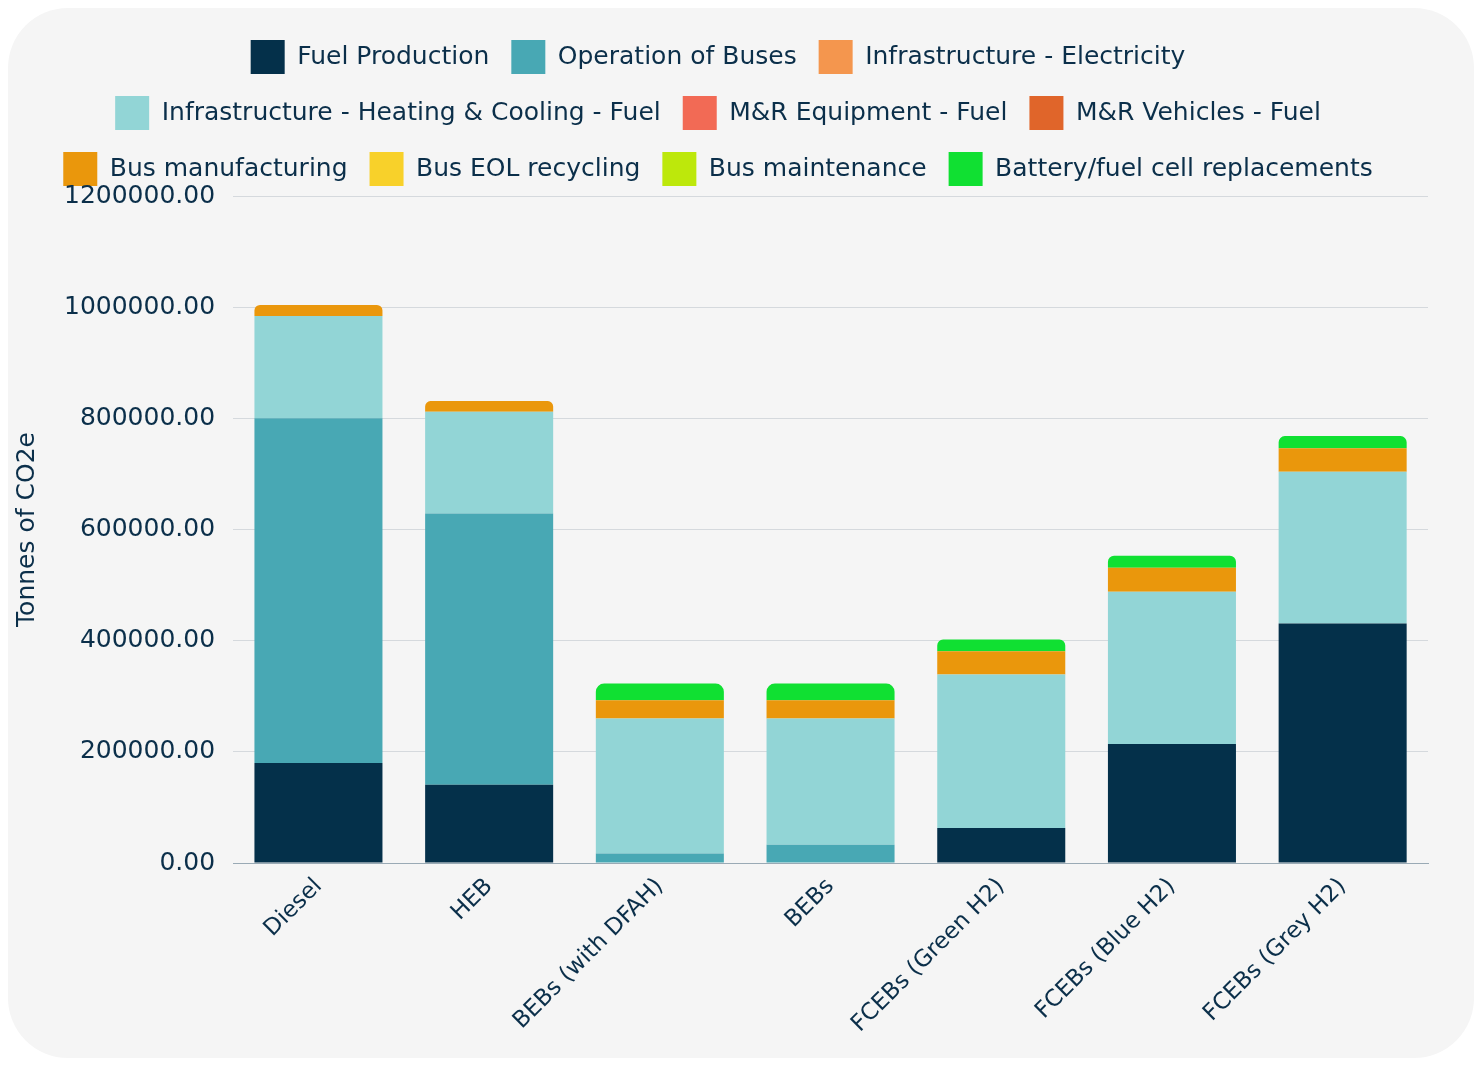  I want to click on legend-label: Infrastructure - Electricity, so click(1025, 55).